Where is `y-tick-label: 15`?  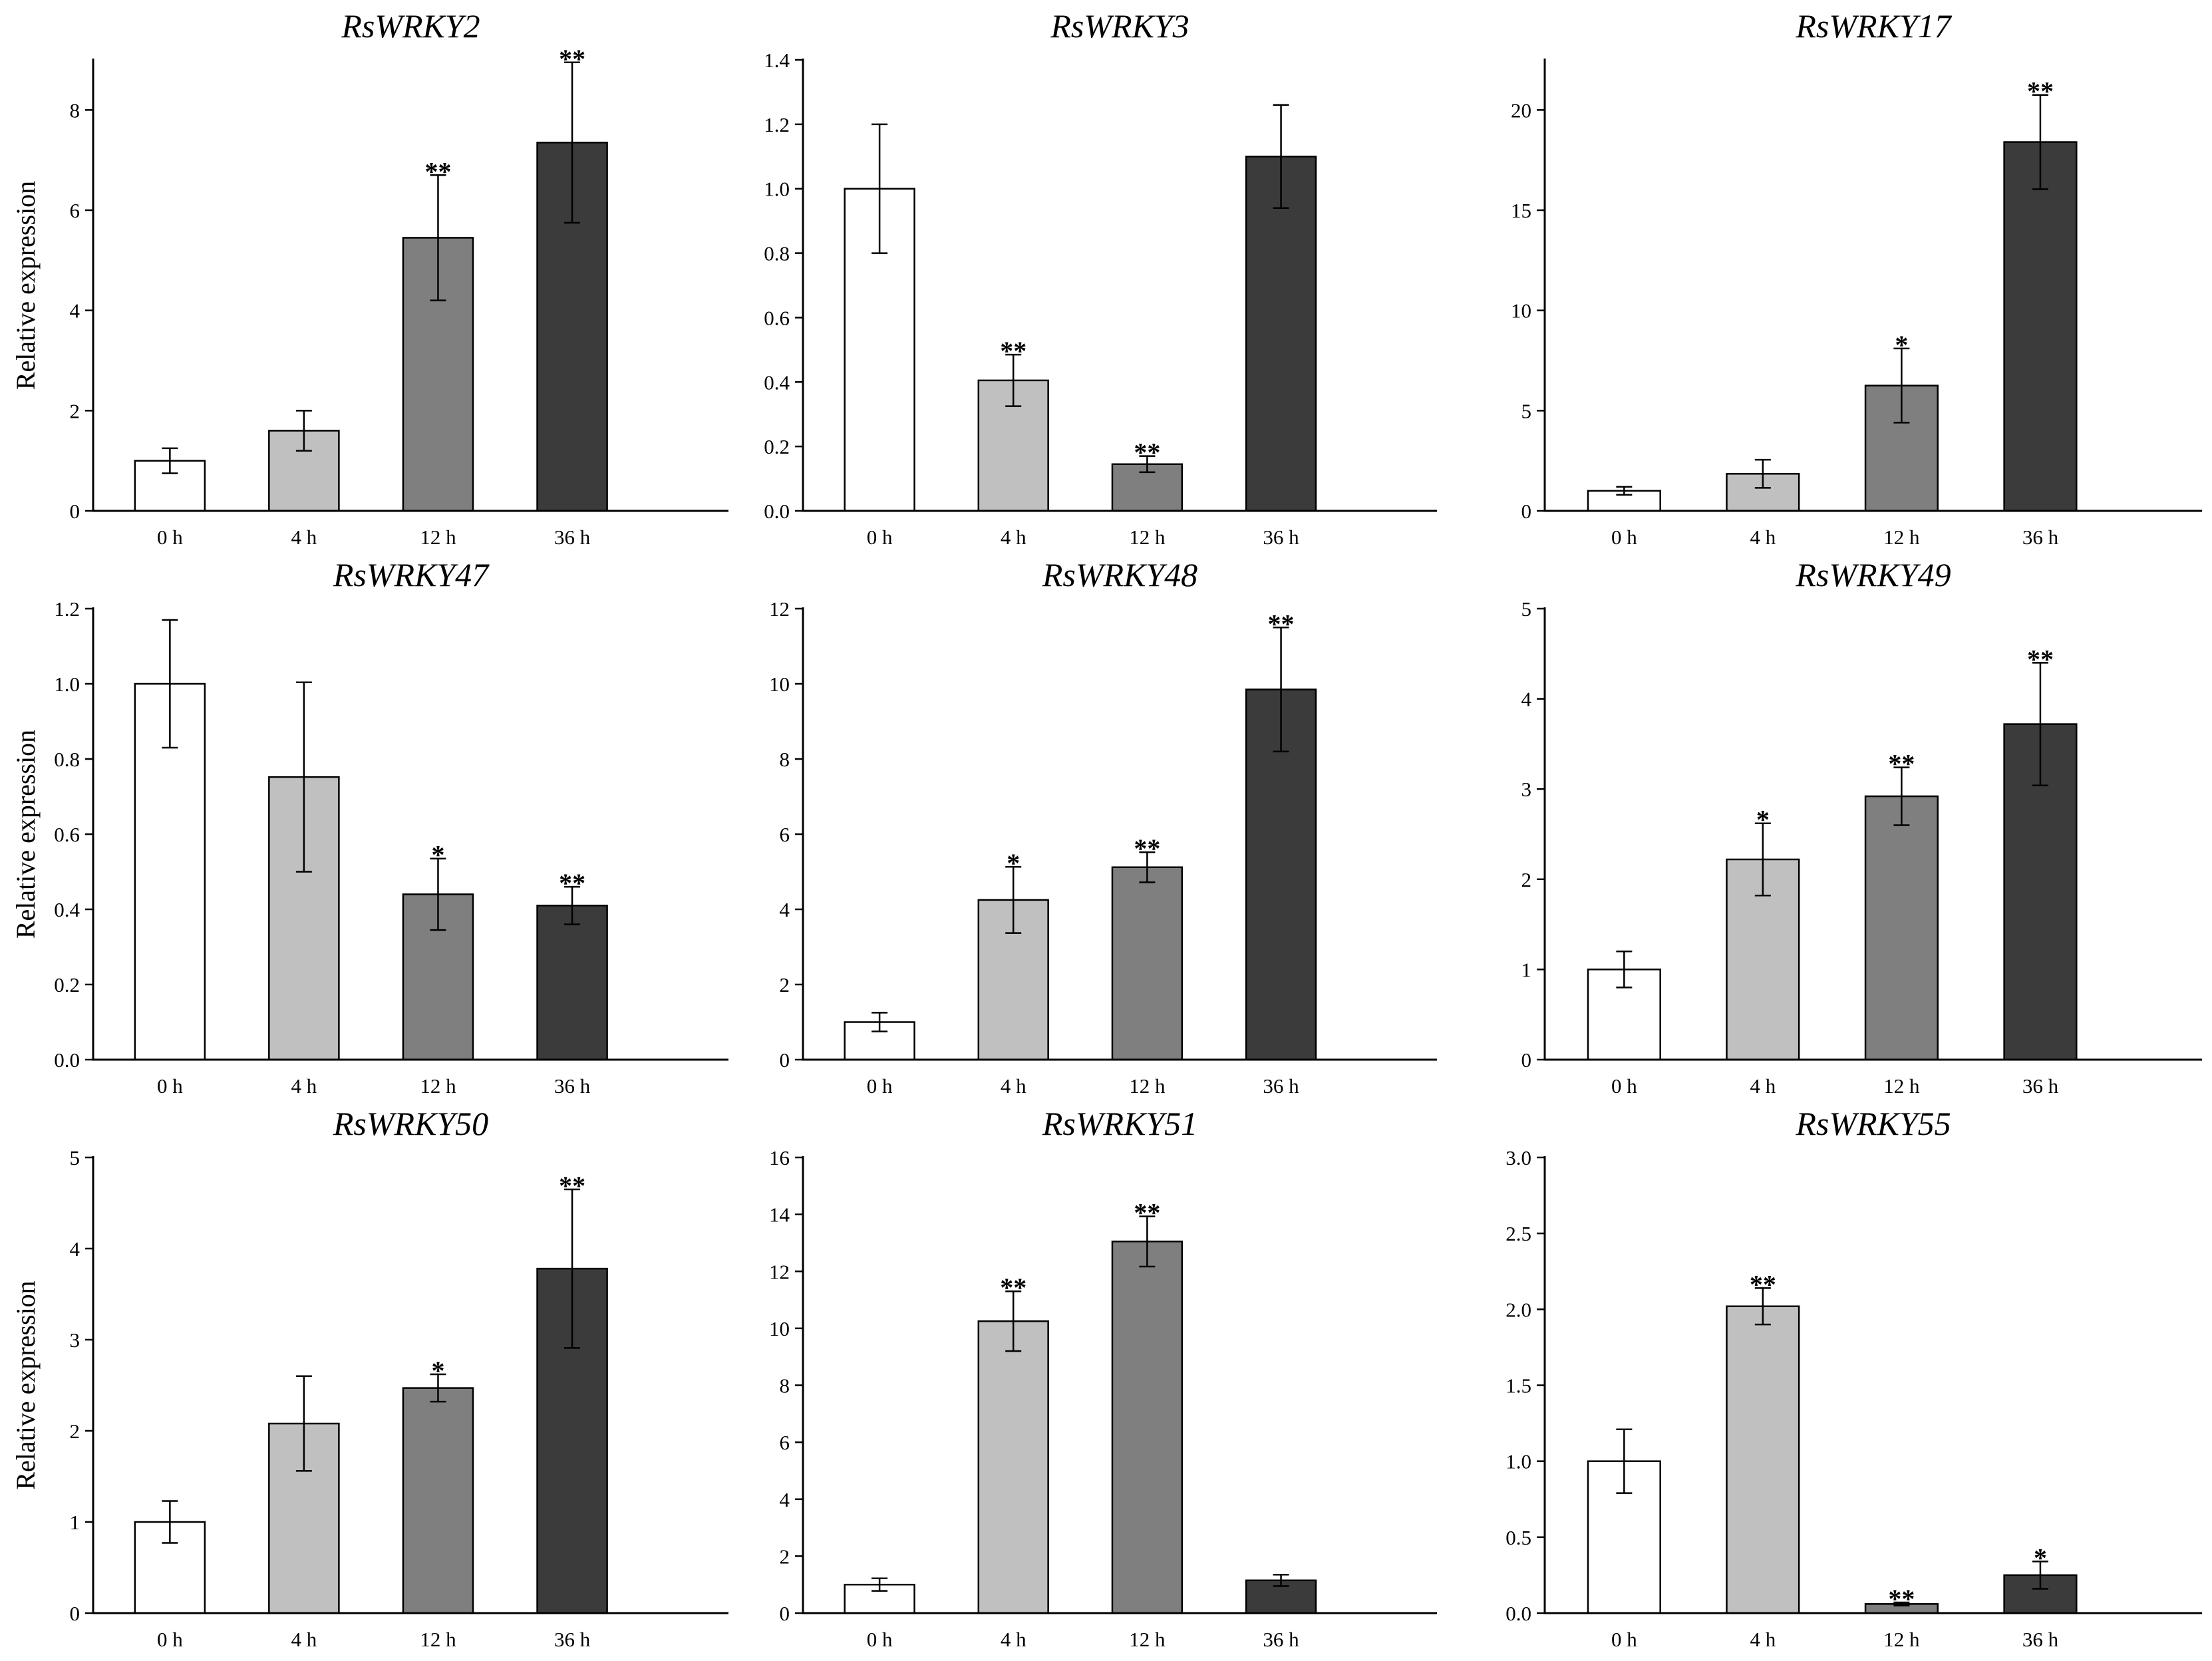
y-tick-label: 15 is located at coordinates (1521, 210).